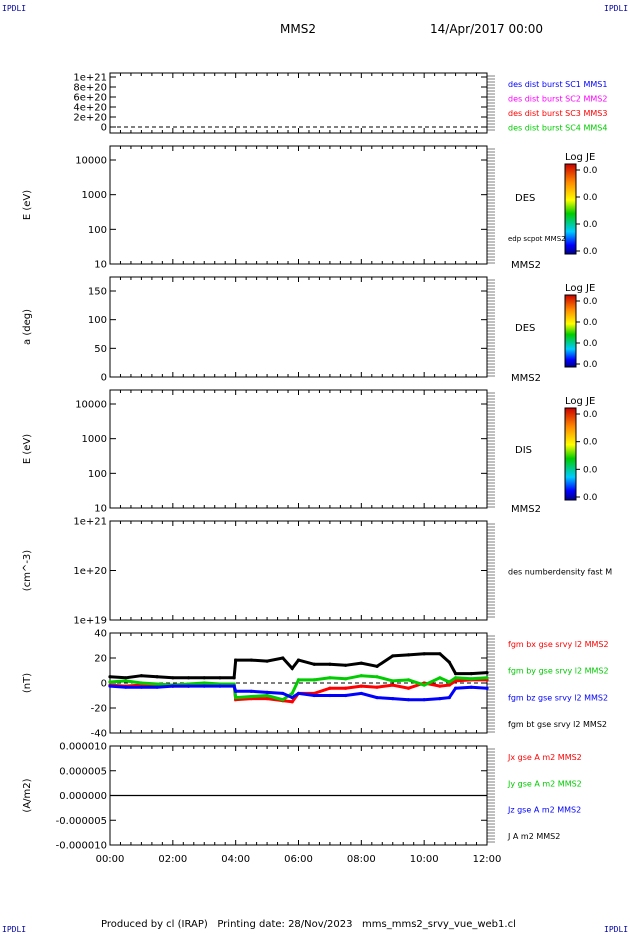  Describe the element at coordinates (100, 659) in the screenshot. I see `y-tick-label: 20` at that location.